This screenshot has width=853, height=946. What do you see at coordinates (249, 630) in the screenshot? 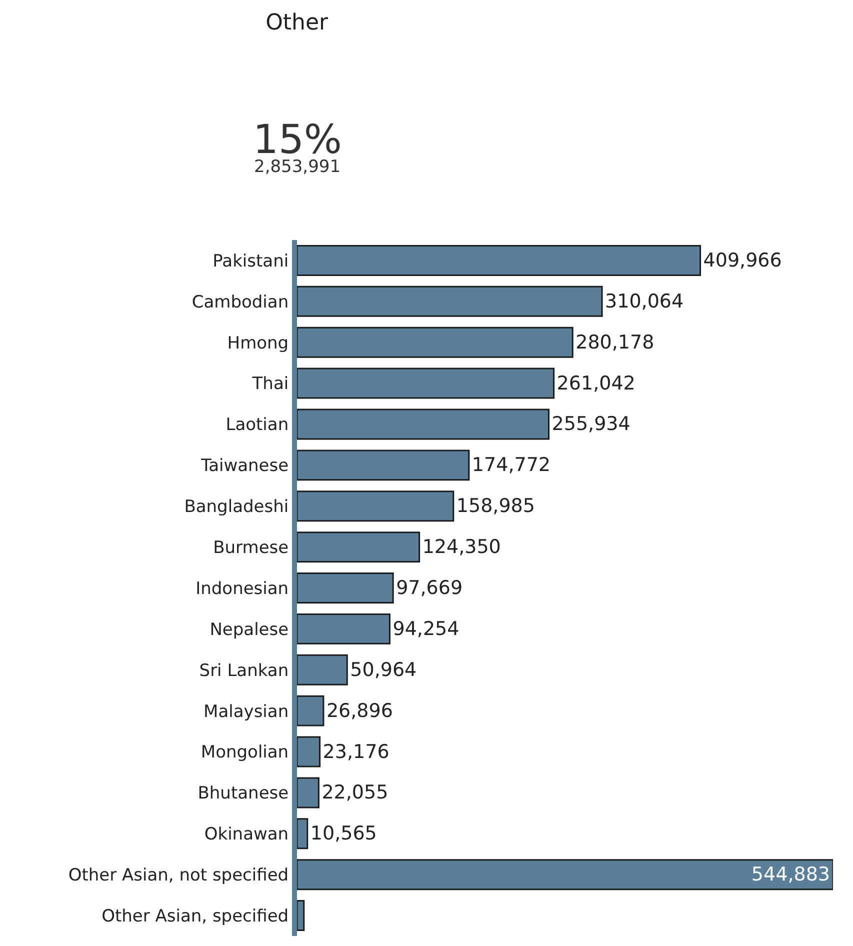
I see `y-tick-label: Nepalese` at bounding box center [249, 630].